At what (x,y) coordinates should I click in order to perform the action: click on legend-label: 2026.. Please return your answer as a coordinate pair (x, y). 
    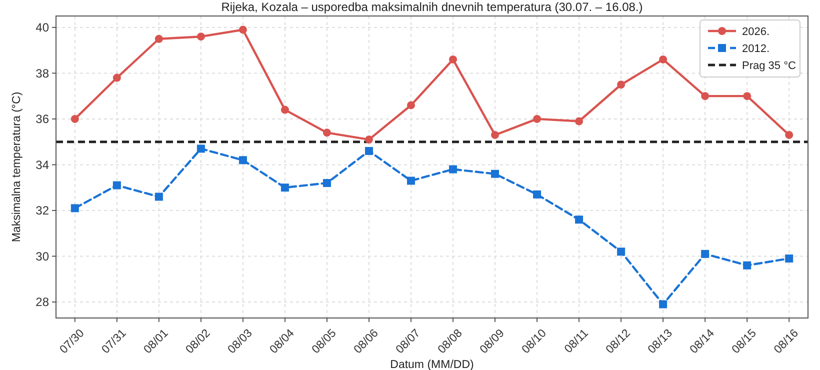
    Looking at the image, I should click on (756, 32).